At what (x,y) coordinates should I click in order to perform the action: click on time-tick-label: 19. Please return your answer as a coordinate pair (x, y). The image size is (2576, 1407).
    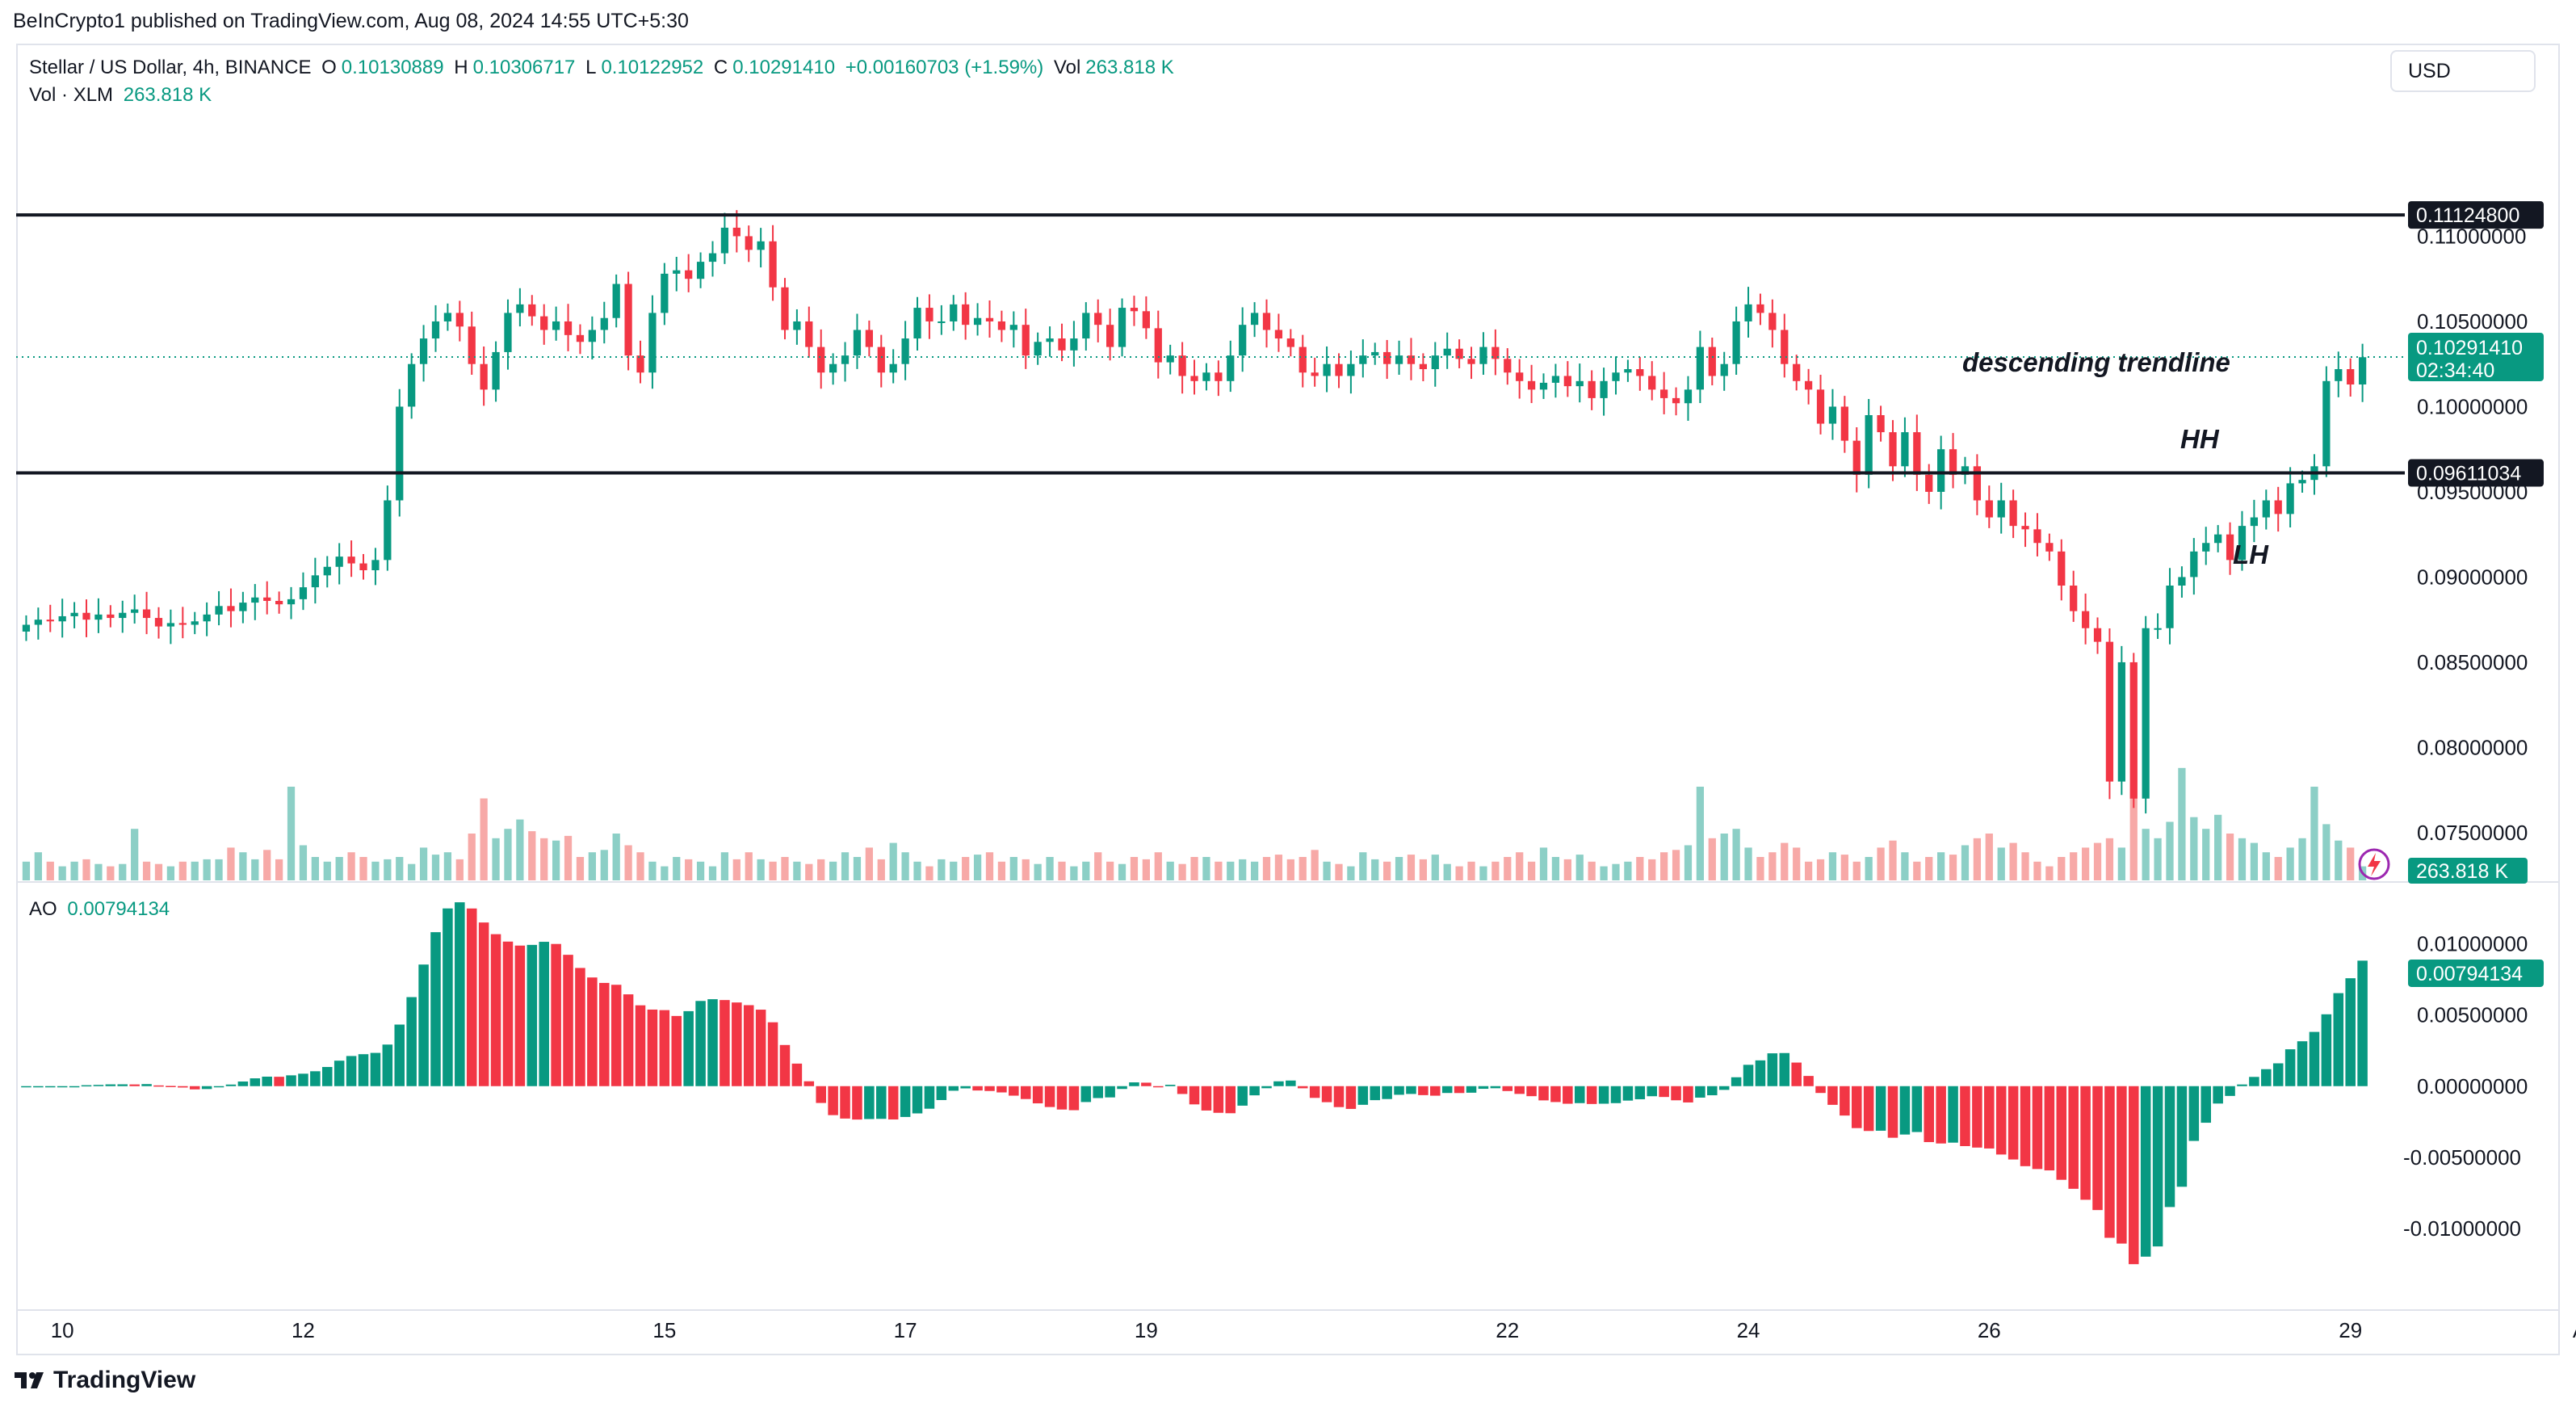
    Looking at the image, I should click on (1146, 1330).